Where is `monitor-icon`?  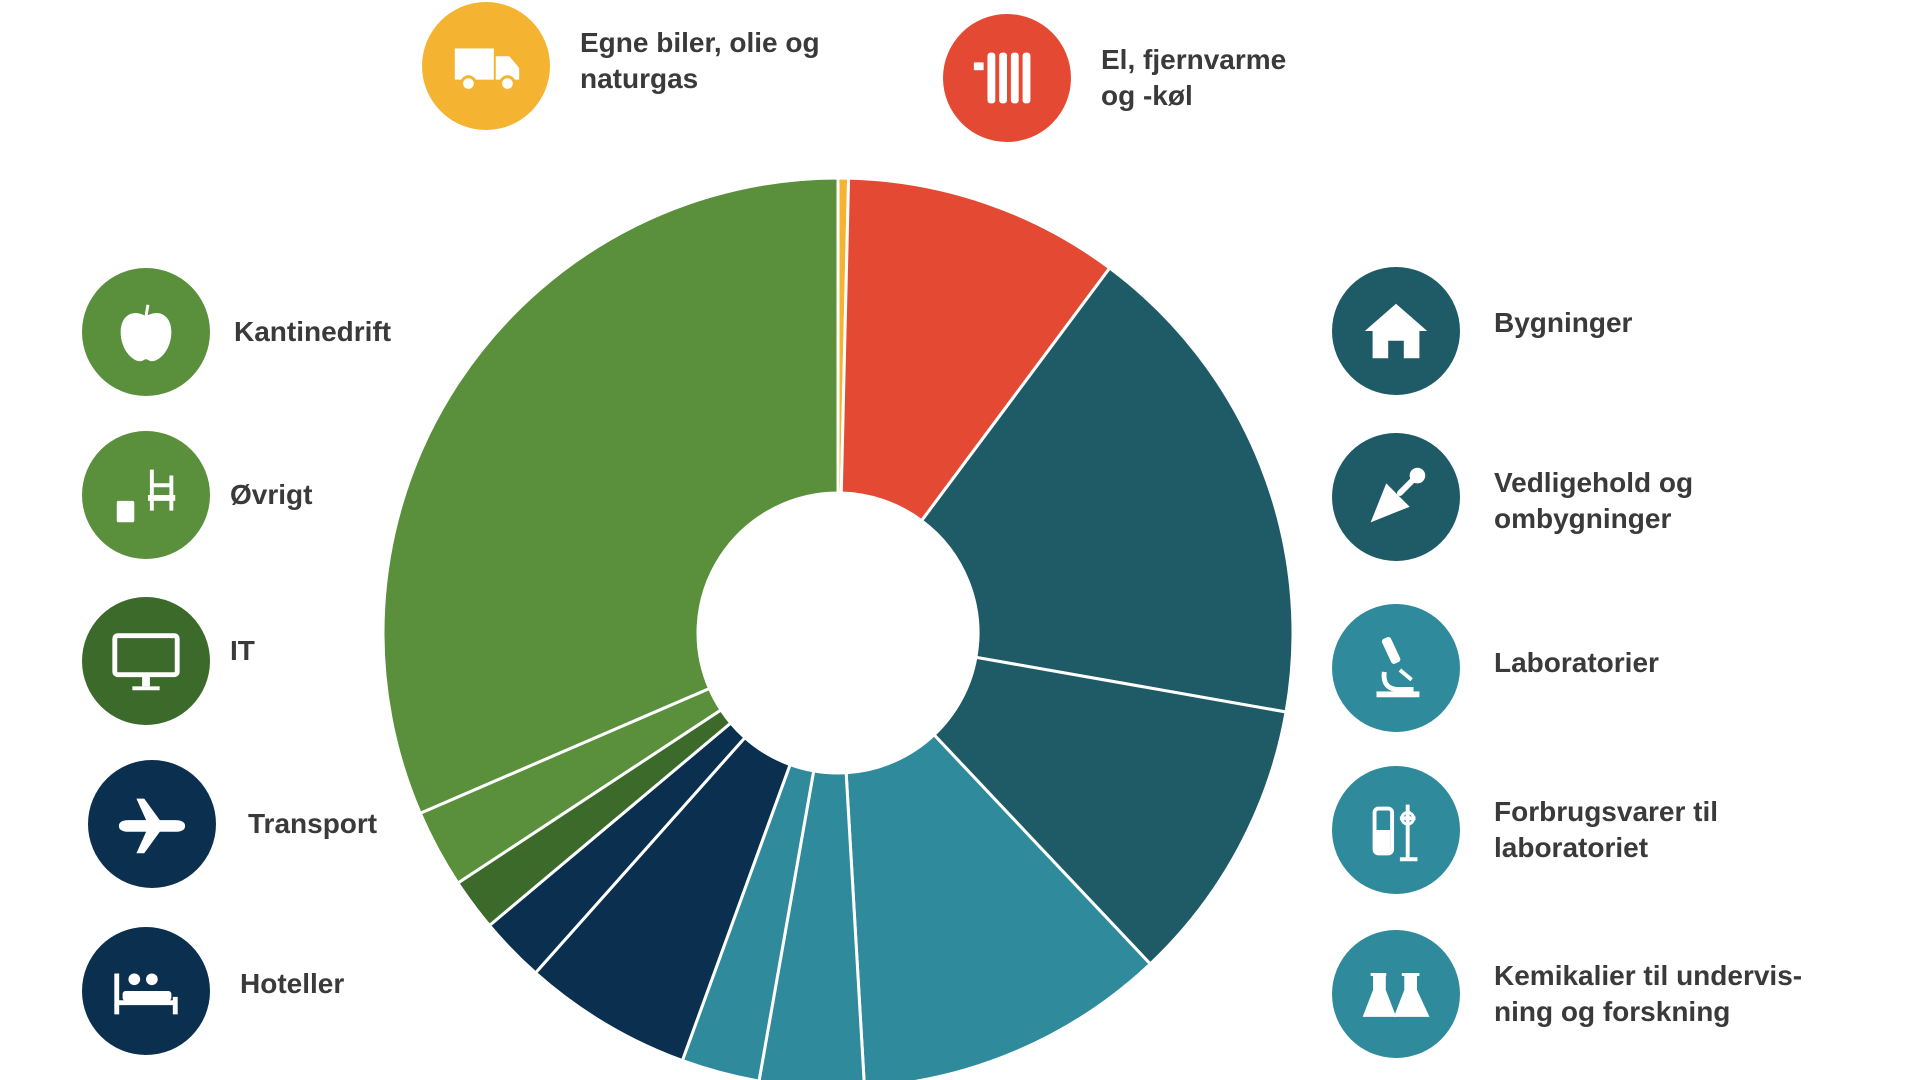 monitor-icon is located at coordinates (146, 661).